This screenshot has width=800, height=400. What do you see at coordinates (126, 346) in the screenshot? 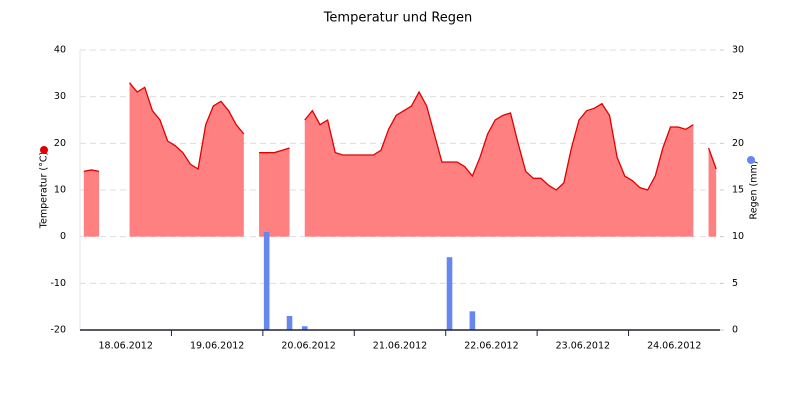
I see `x-tick-label: 18.06.2012` at bounding box center [126, 346].